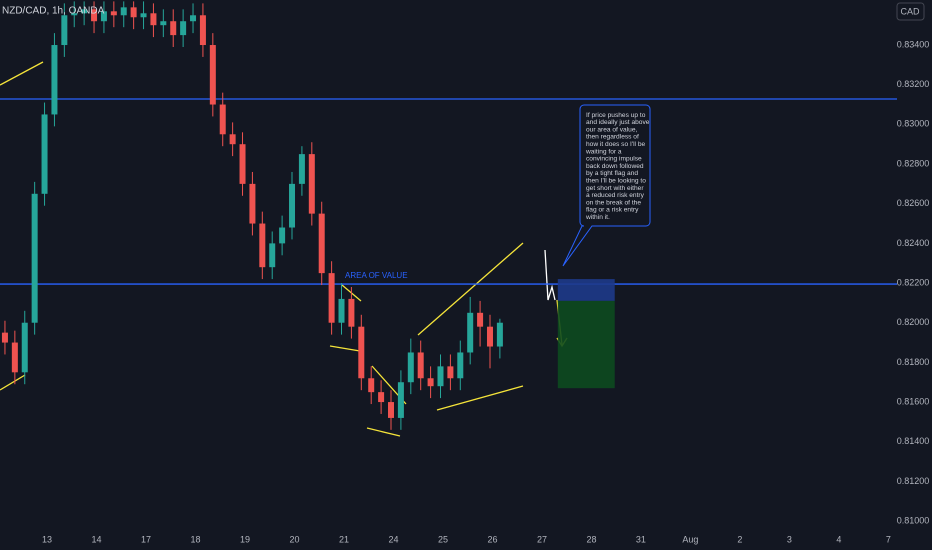  What do you see at coordinates (913, 163) in the screenshot?
I see `y-tick-label: 0.82800` at bounding box center [913, 163].